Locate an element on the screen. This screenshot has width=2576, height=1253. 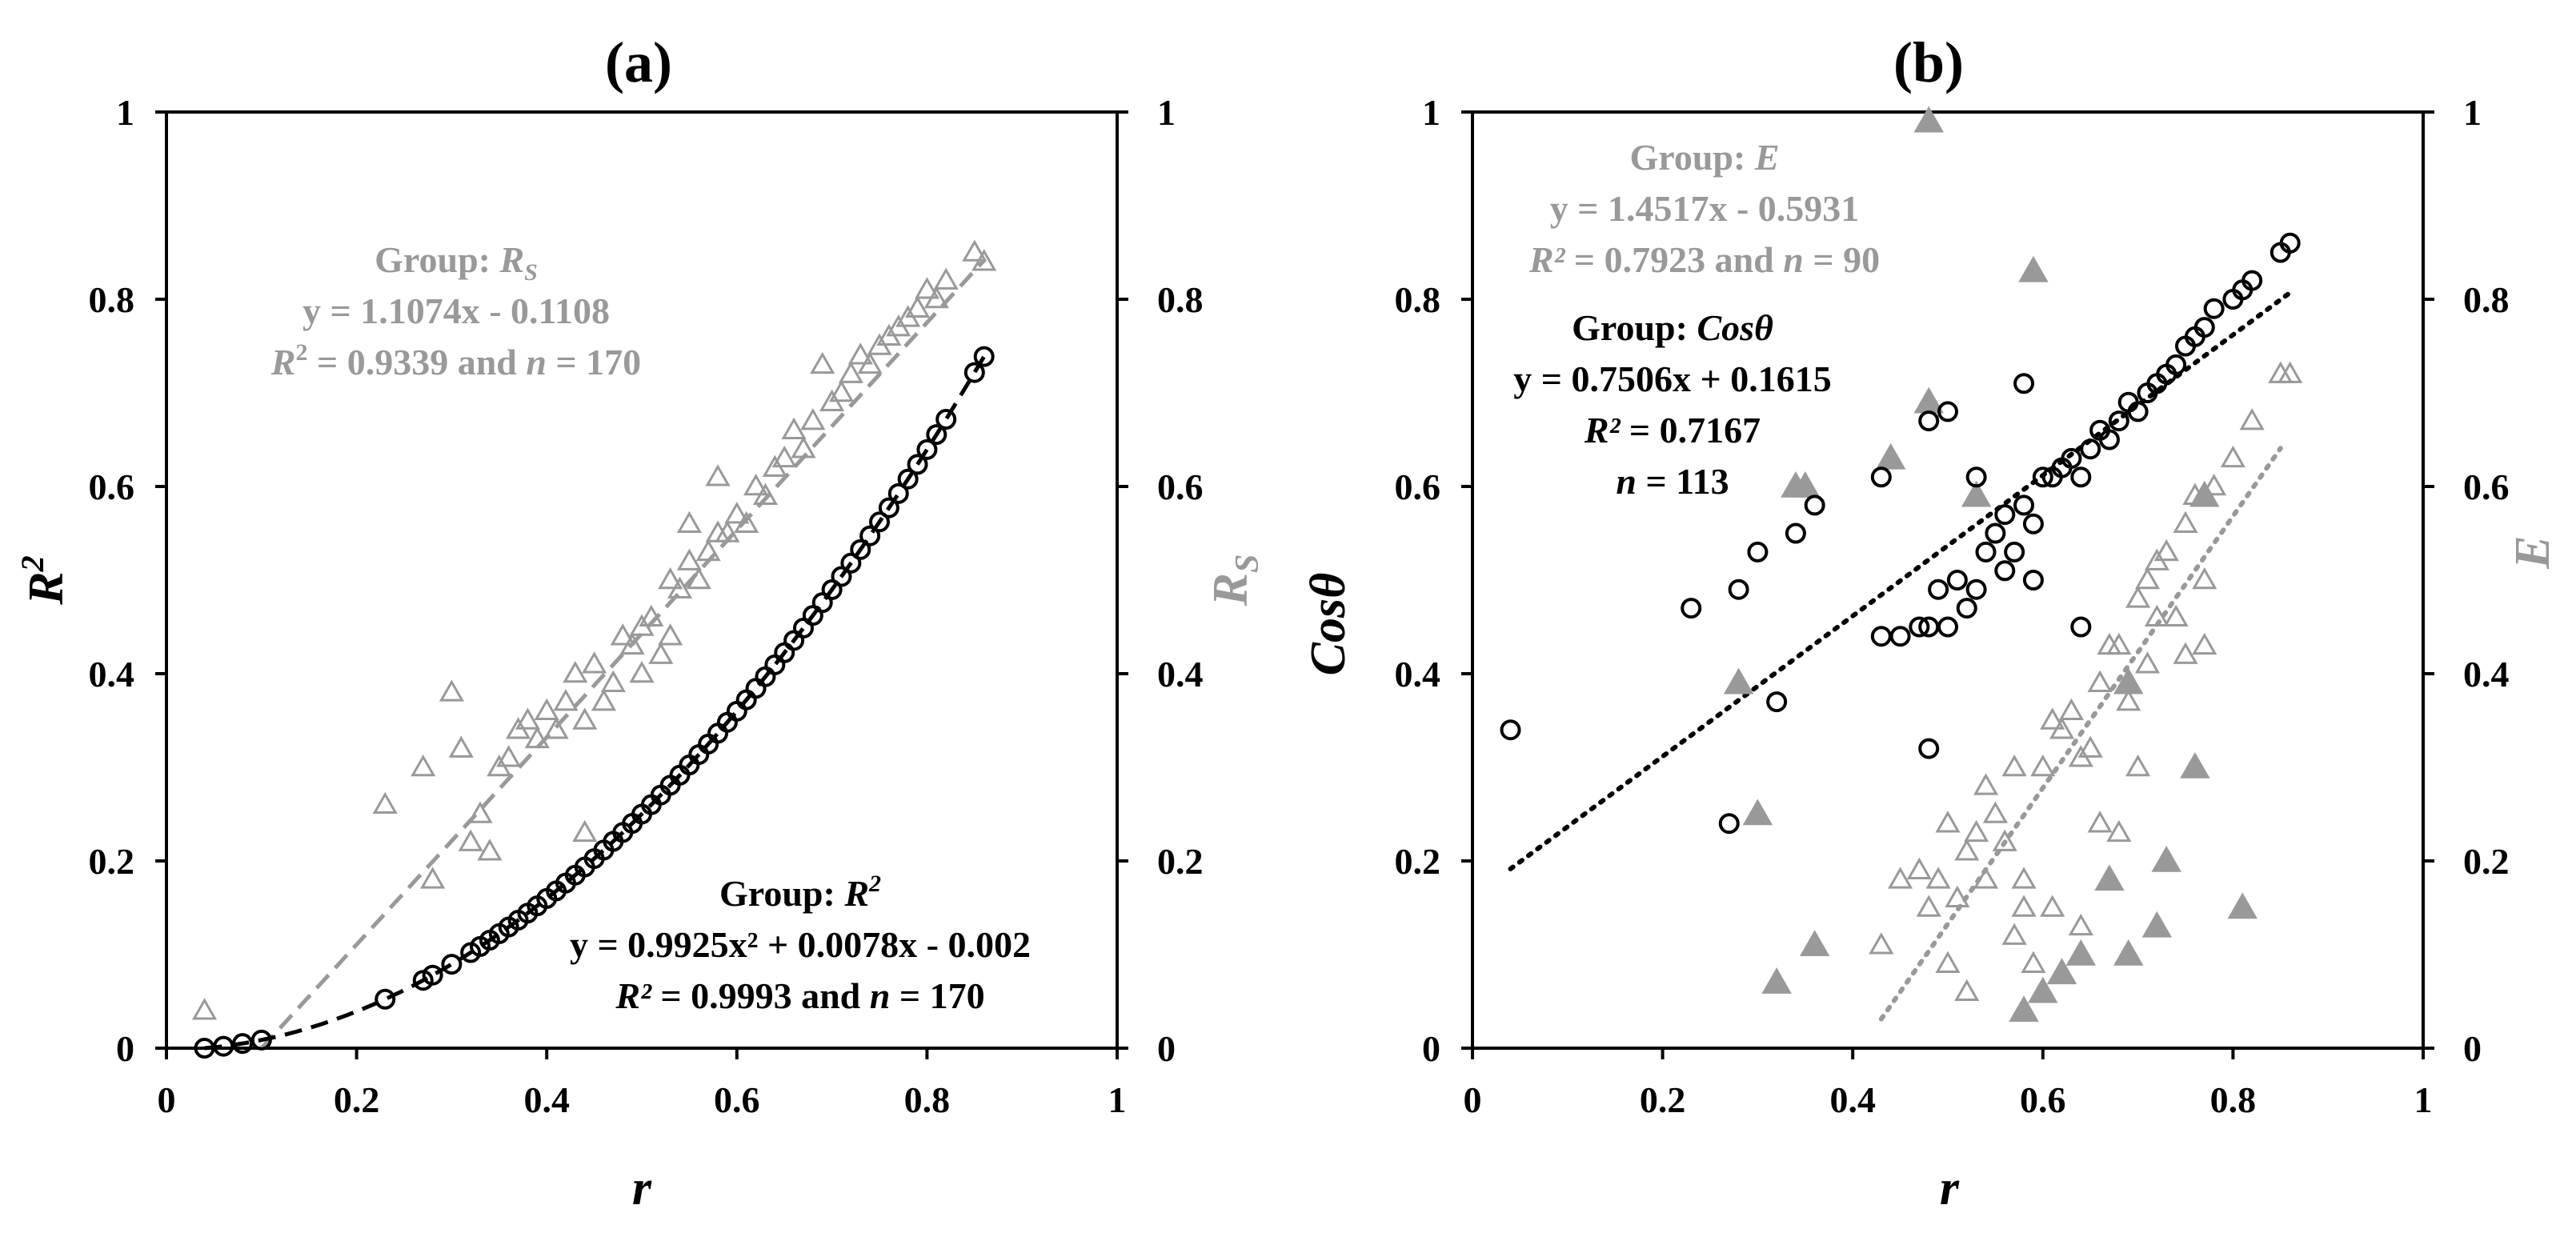
panel-b-y-tick-label: 0.4 is located at coordinates (1418, 674).